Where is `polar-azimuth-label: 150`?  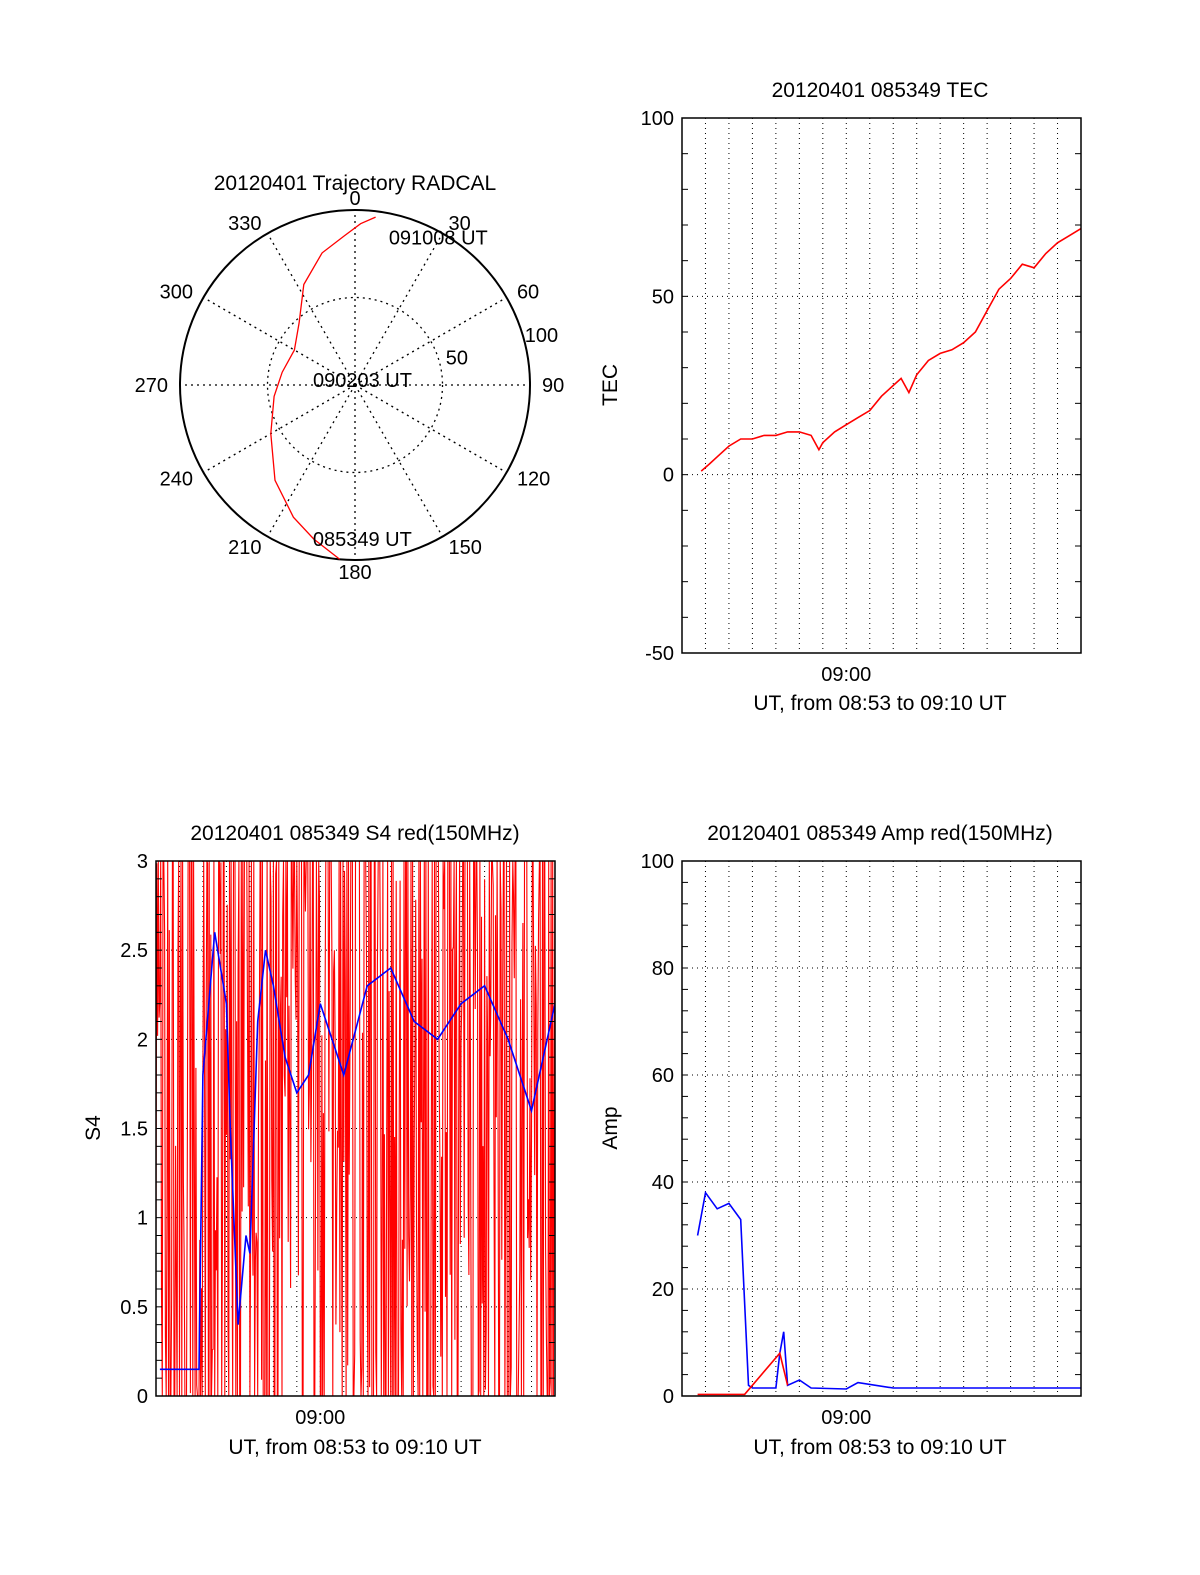 polar-azimuth-label: 150 is located at coordinates (465, 548).